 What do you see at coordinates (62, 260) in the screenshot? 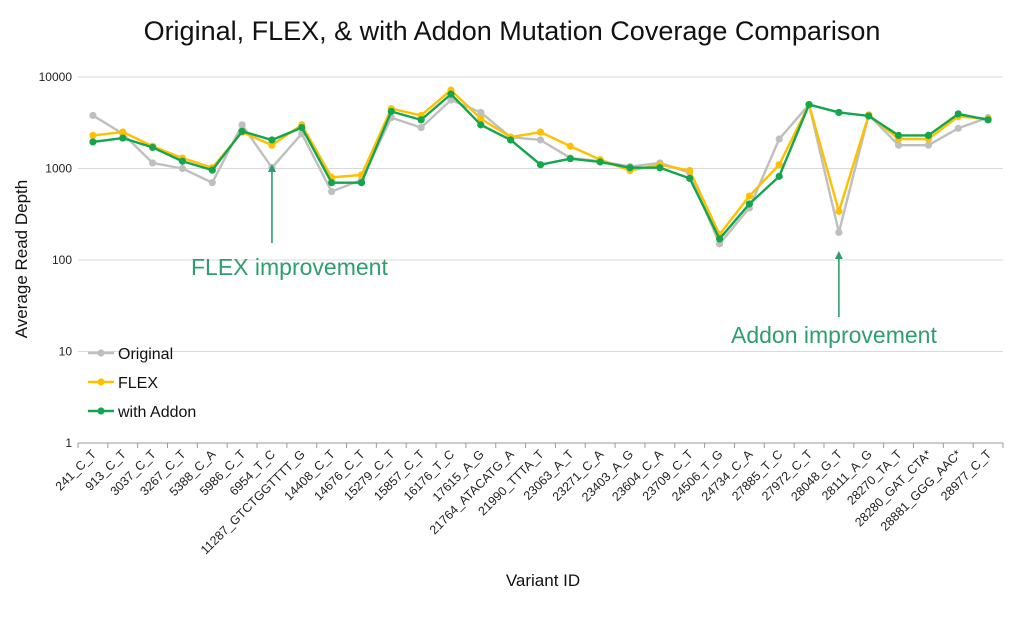
I see `y-tick-label: 100` at bounding box center [62, 260].